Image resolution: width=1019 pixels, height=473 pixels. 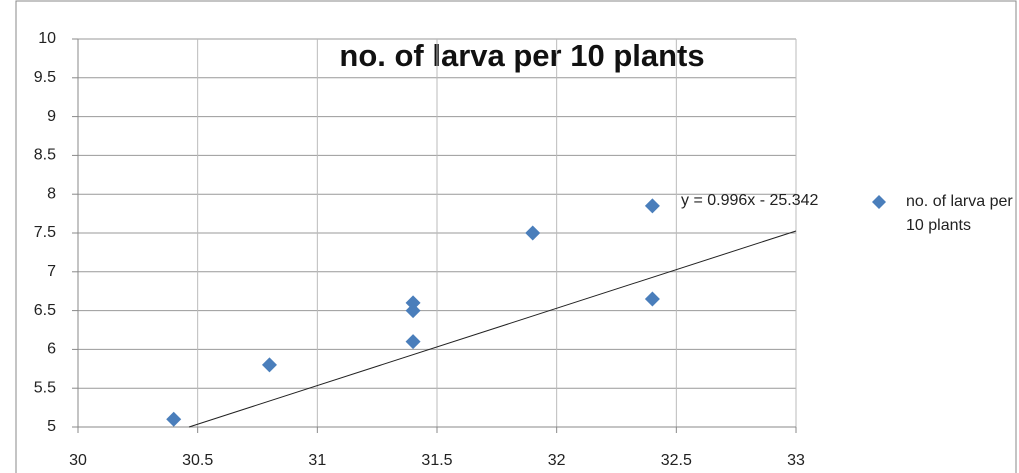 I want to click on legend-label: no. of larva per 10 plants, so click(x=959, y=213).